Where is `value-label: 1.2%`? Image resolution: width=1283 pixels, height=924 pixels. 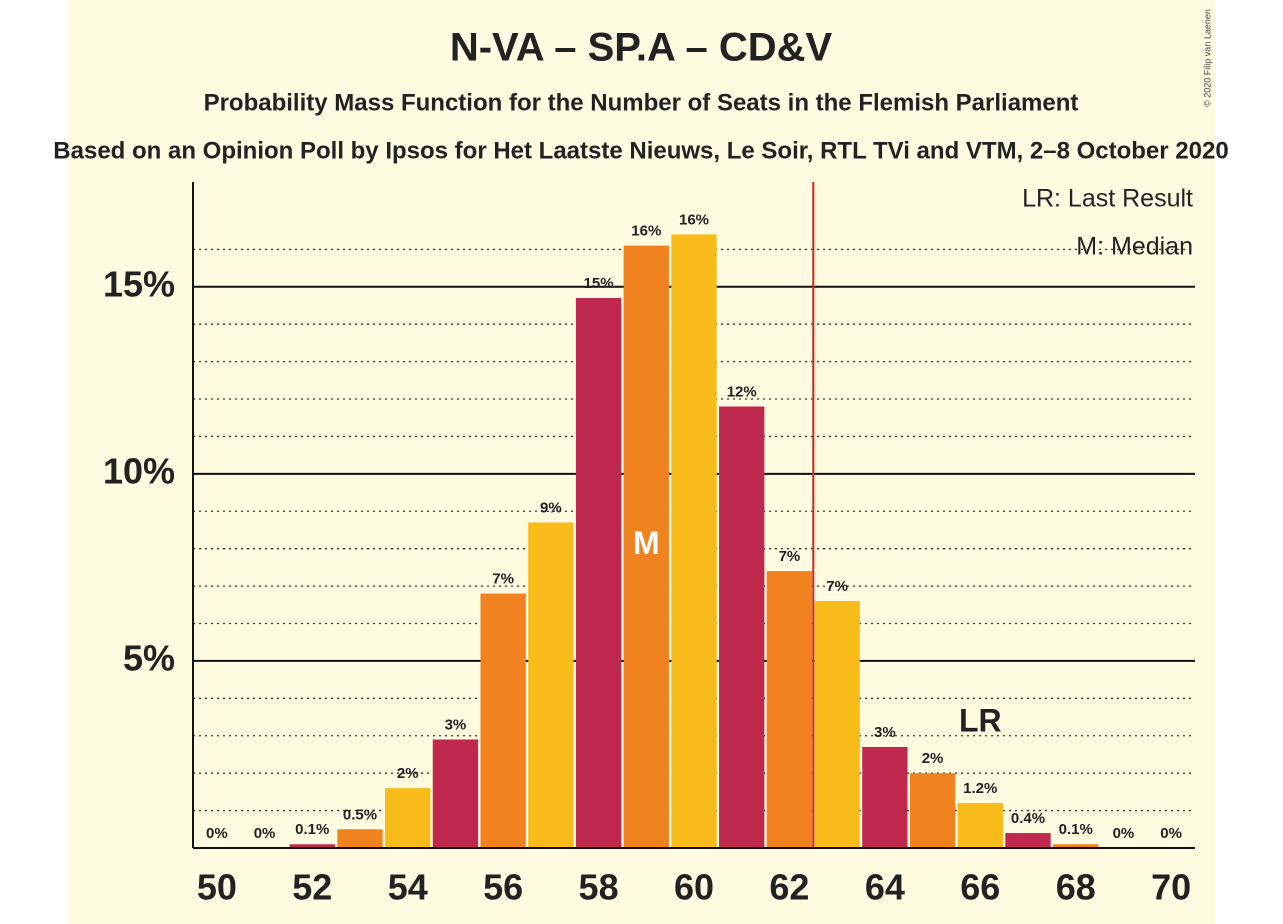 value-label: 1.2% is located at coordinates (980, 788).